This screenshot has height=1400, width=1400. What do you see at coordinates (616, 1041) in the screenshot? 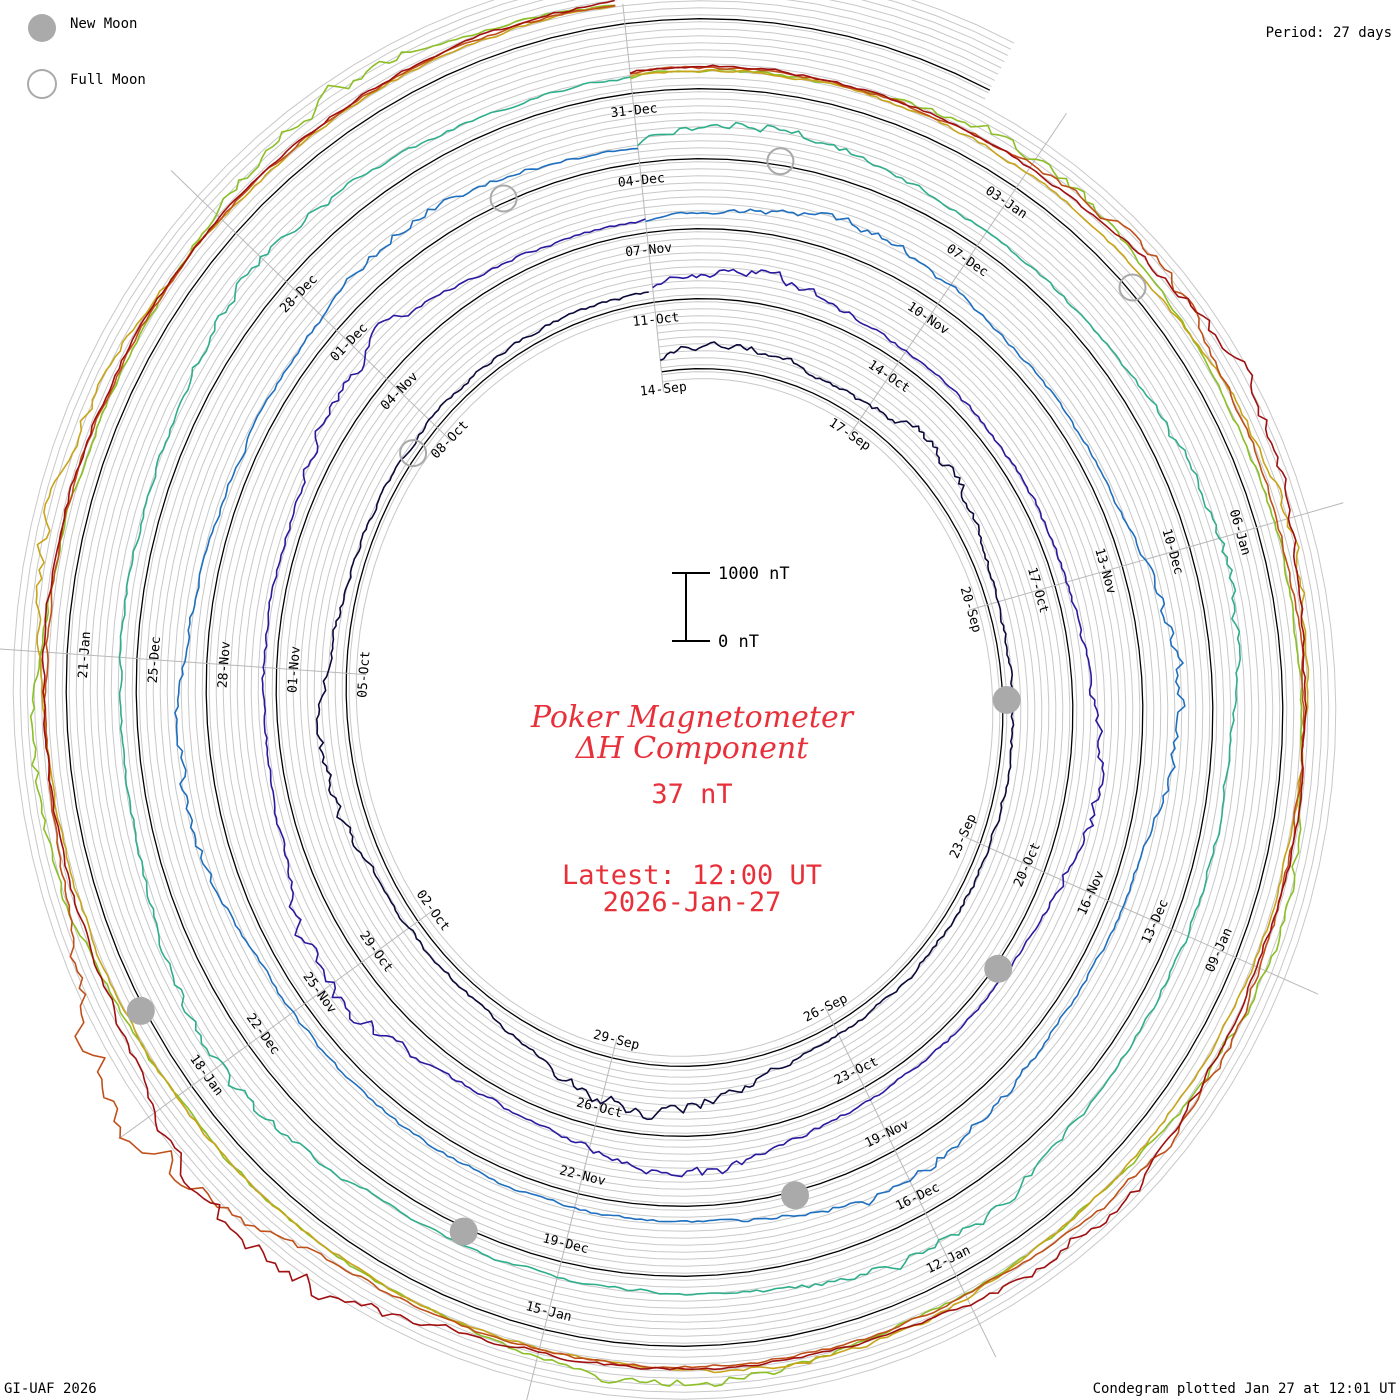
I see `date-tick-label: 29-Sep` at bounding box center [616, 1041].